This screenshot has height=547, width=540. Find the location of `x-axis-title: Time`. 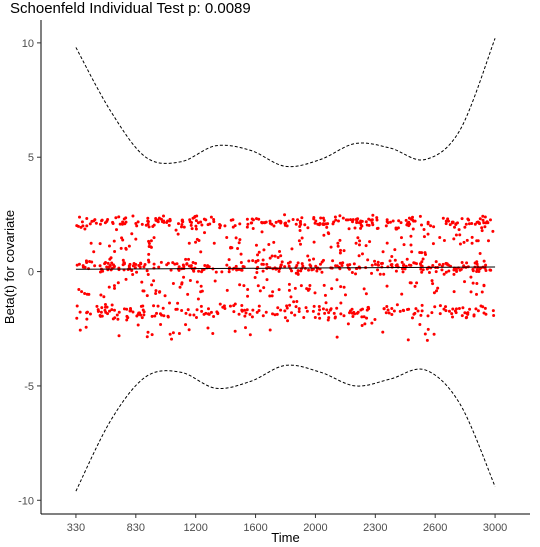

x-axis-title: Time is located at coordinates (285, 537).